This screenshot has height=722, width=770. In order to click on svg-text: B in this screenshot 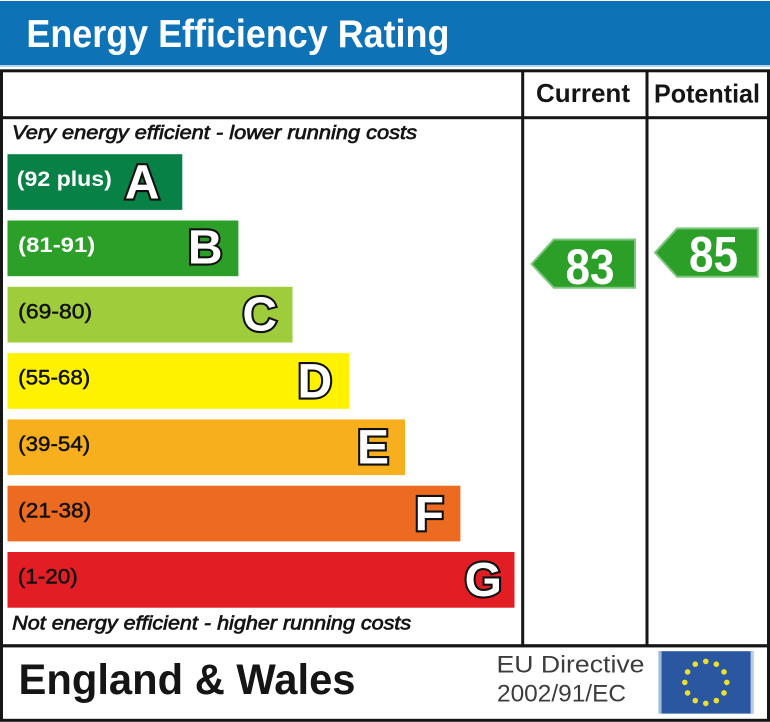, I will do `click(205, 248)`.